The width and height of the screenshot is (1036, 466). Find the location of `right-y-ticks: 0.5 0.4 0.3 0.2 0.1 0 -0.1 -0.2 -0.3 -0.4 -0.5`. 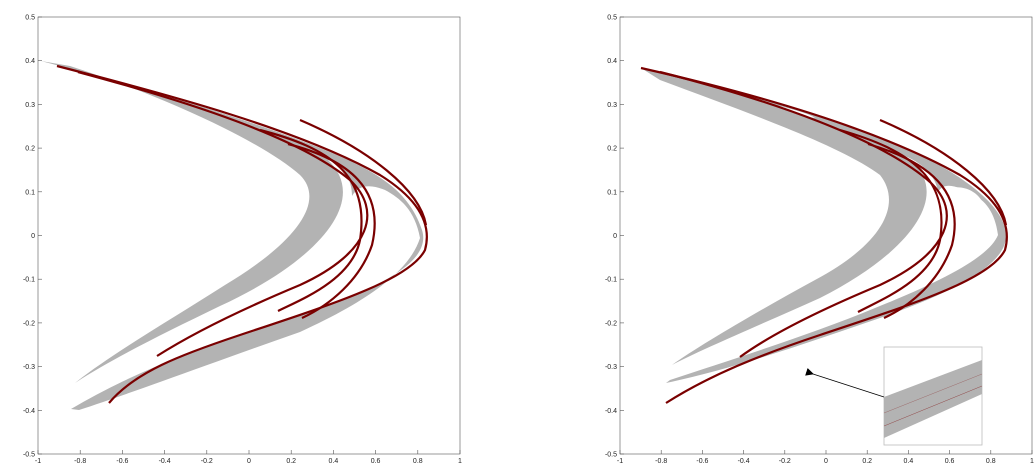

right-y-ticks: 0.5 0.4 0.3 0.2 0.1 0 -0.1 -0.2 -0.3 -0.4 -0.5 is located at coordinates (614, 237).